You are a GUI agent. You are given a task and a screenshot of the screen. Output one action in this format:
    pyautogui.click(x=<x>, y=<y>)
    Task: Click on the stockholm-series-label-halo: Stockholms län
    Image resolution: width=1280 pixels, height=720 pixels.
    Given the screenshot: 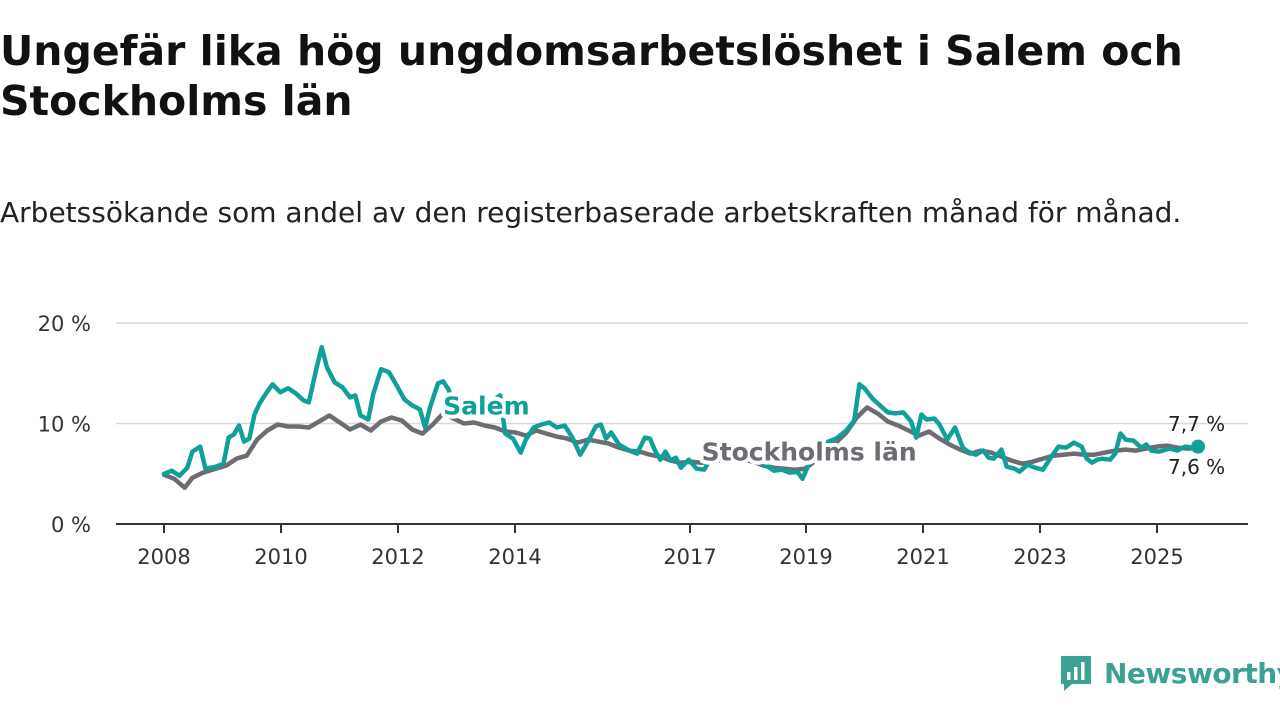 What is the action you would take?
    pyautogui.click(x=809, y=452)
    